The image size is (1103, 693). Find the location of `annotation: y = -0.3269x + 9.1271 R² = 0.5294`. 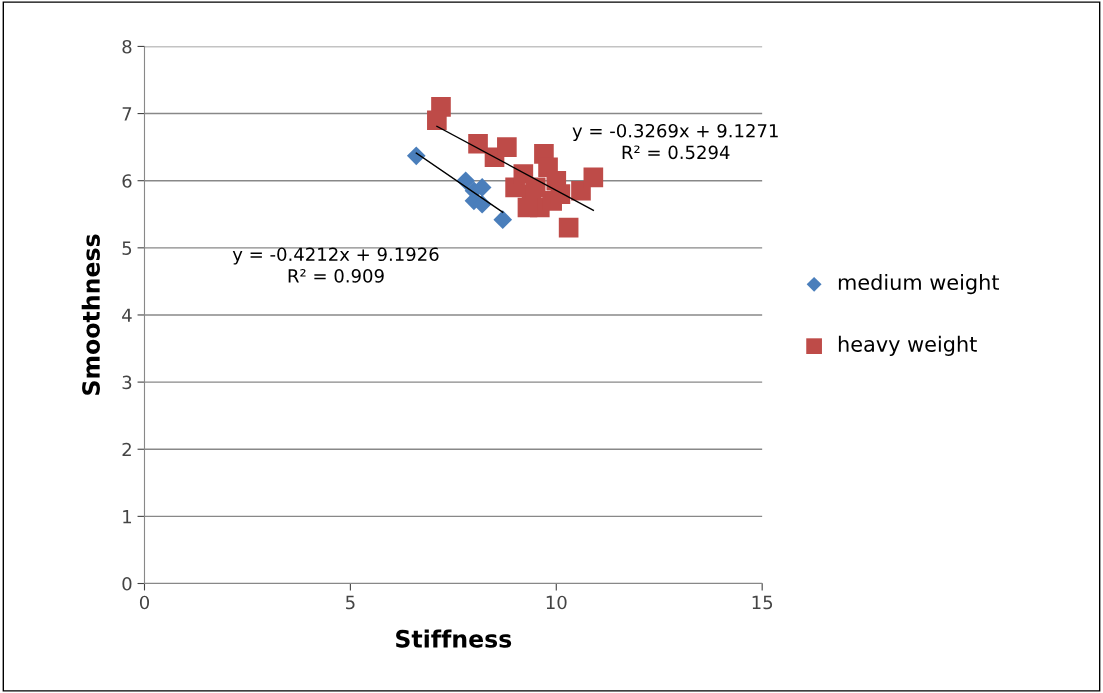

annotation: y = -0.3269x + 9.1271 R² = 0.5294 is located at coordinates (675, 141).